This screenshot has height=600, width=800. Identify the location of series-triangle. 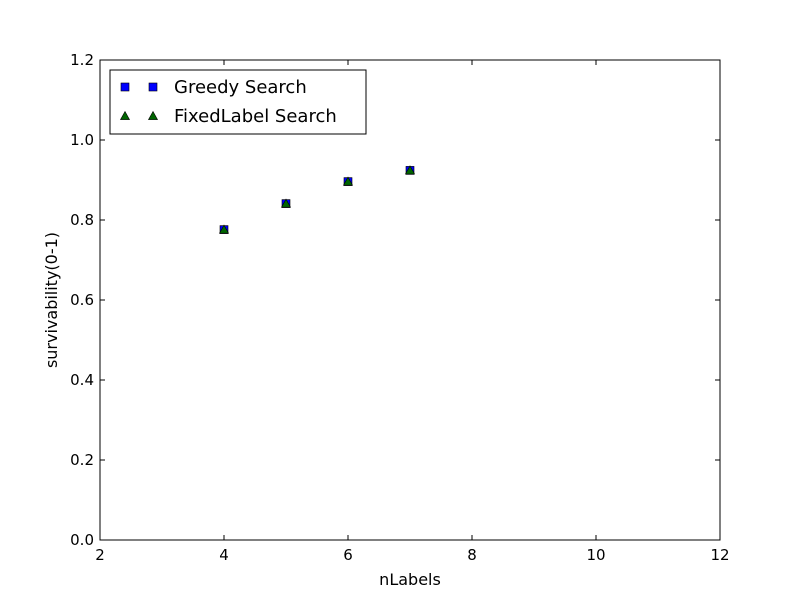
(317, 199).